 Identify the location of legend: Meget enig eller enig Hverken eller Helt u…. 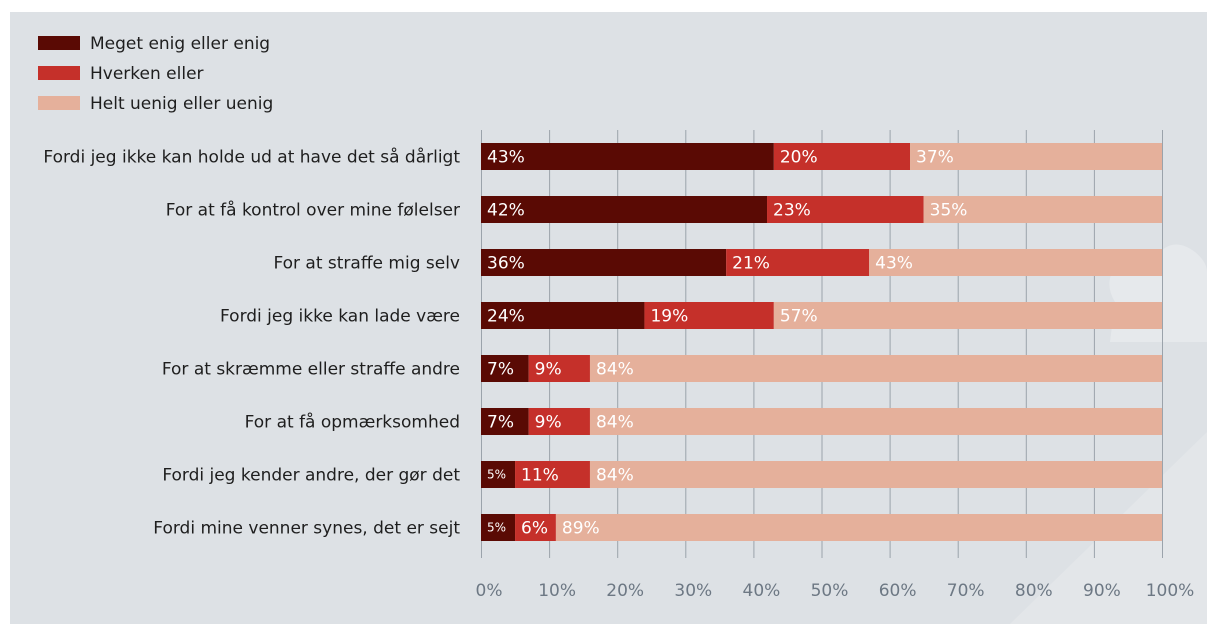
(155, 74).